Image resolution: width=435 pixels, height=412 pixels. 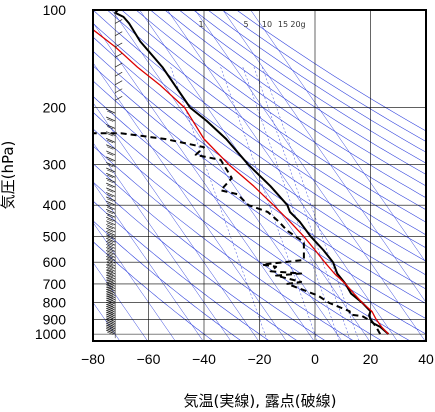 I want to click on mixing-ratio-label: 5, so click(x=245, y=24).